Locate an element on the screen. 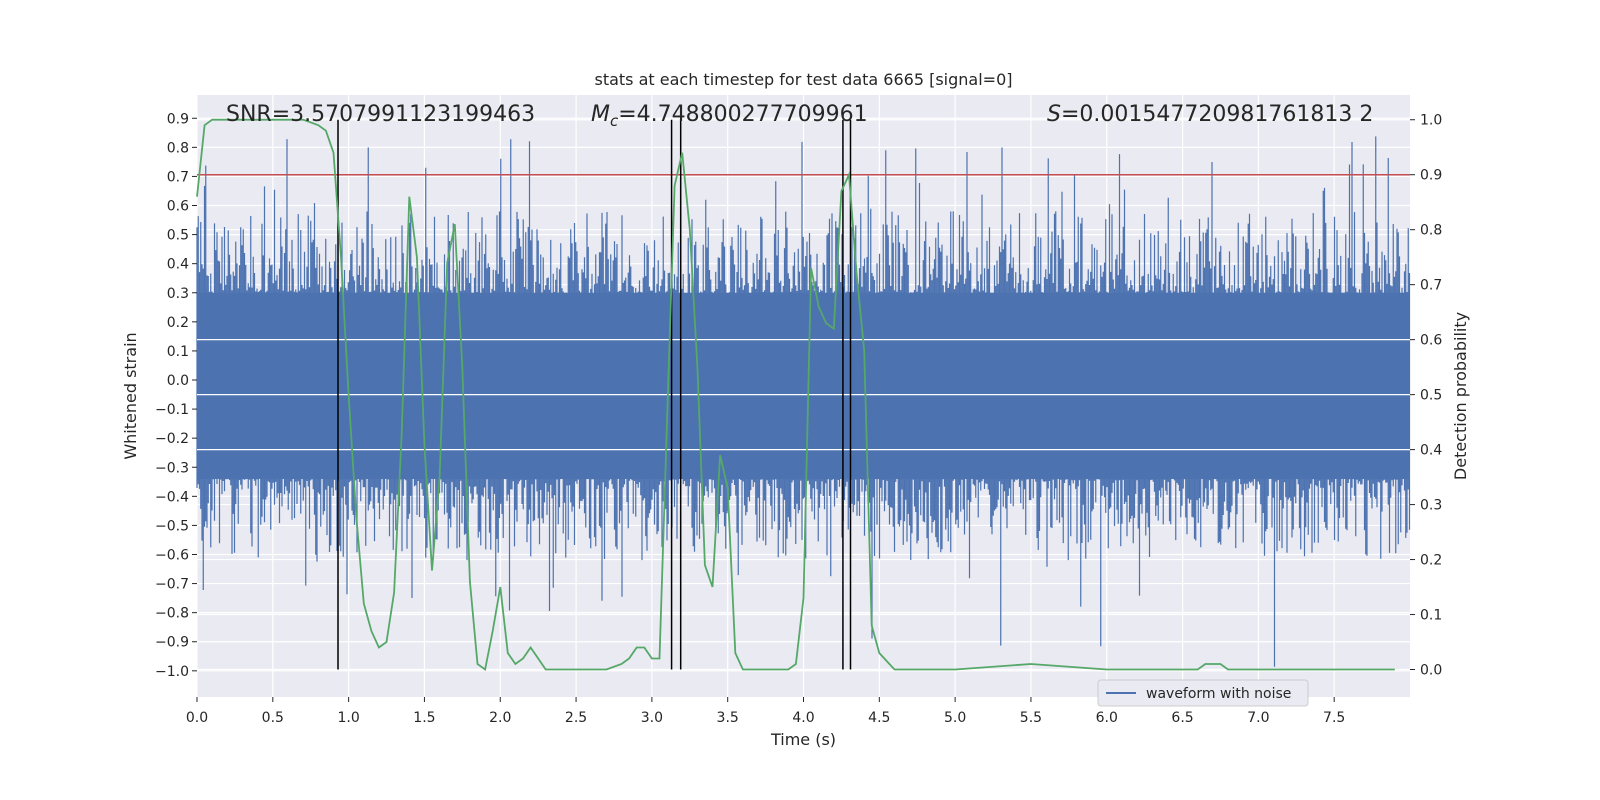 The width and height of the screenshot is (1600, 800). y2-tick-label: 0.3 is located at coordinates (1431, 506).